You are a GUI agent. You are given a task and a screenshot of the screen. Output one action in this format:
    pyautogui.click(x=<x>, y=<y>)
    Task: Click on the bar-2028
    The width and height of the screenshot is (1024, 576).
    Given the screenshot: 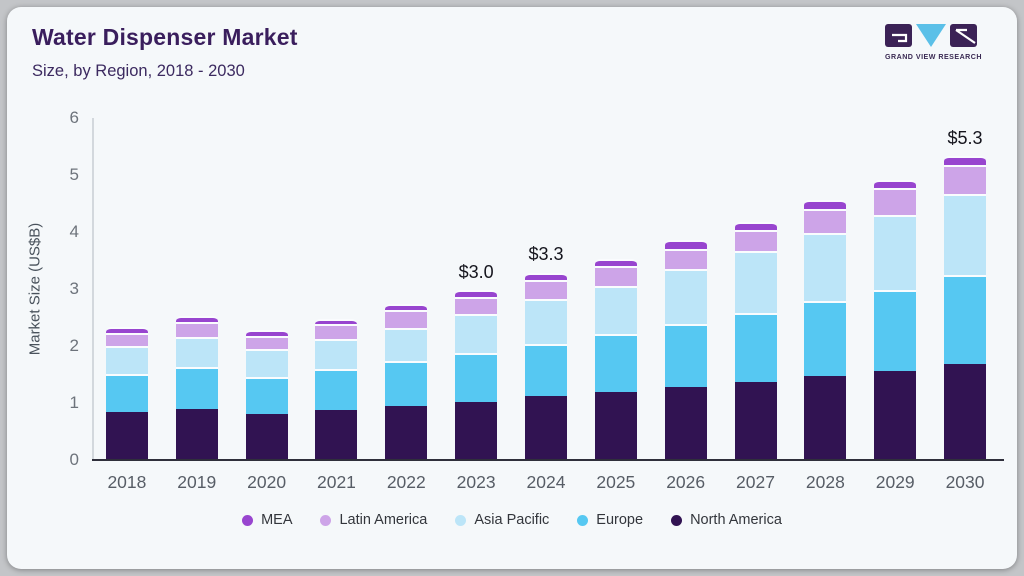 What is the action you would take?
    pyautogui.click(x=825, y=330)
    